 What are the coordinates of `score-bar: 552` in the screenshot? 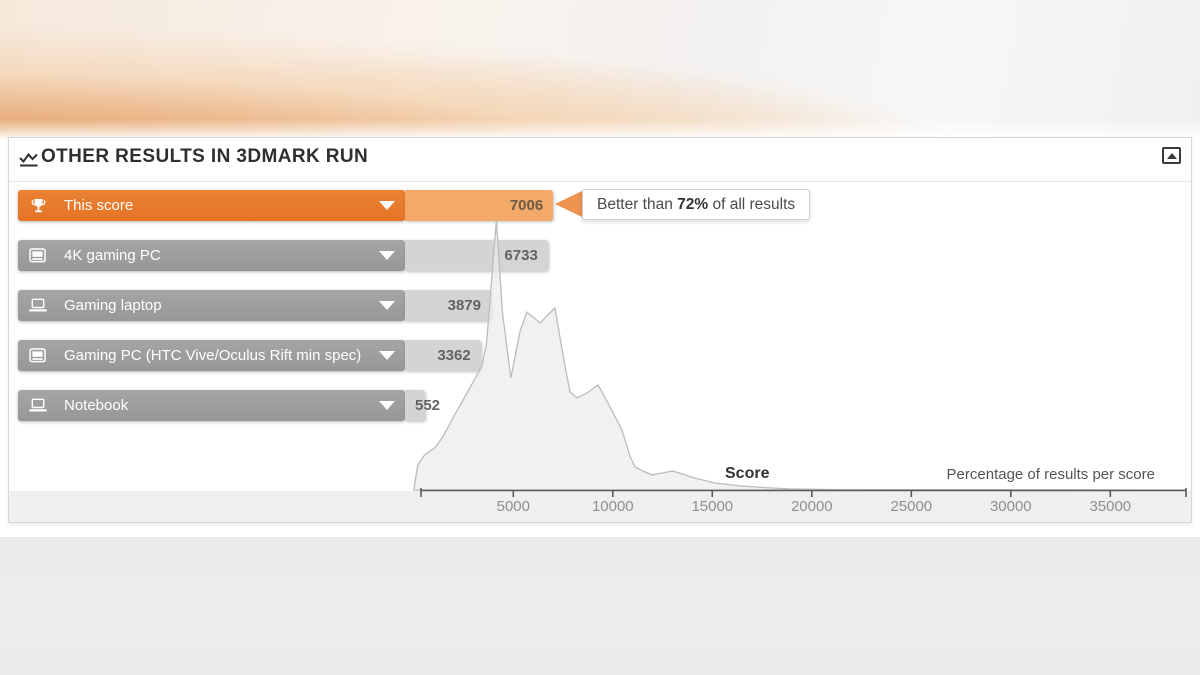 It's located at (423, 405).